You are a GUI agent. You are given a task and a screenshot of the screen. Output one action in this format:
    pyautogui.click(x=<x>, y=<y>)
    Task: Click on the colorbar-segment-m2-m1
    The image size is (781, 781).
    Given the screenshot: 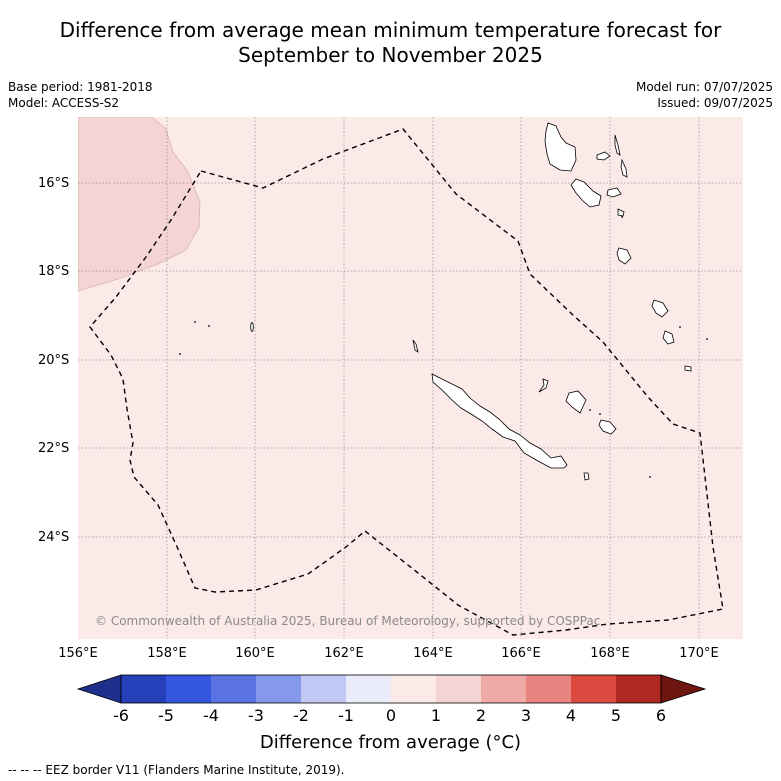 What is the action you would take?
    pyautogui.click(x=323, y=689)
    